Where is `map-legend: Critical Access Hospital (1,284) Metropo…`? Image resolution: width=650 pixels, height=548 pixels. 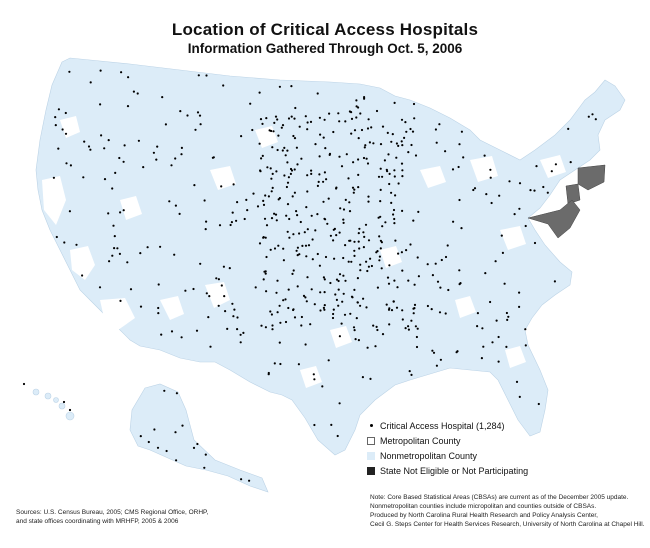 map-legend: Critical Access Hospital (1,284) Metropo… is located at coordinates (447, 448).